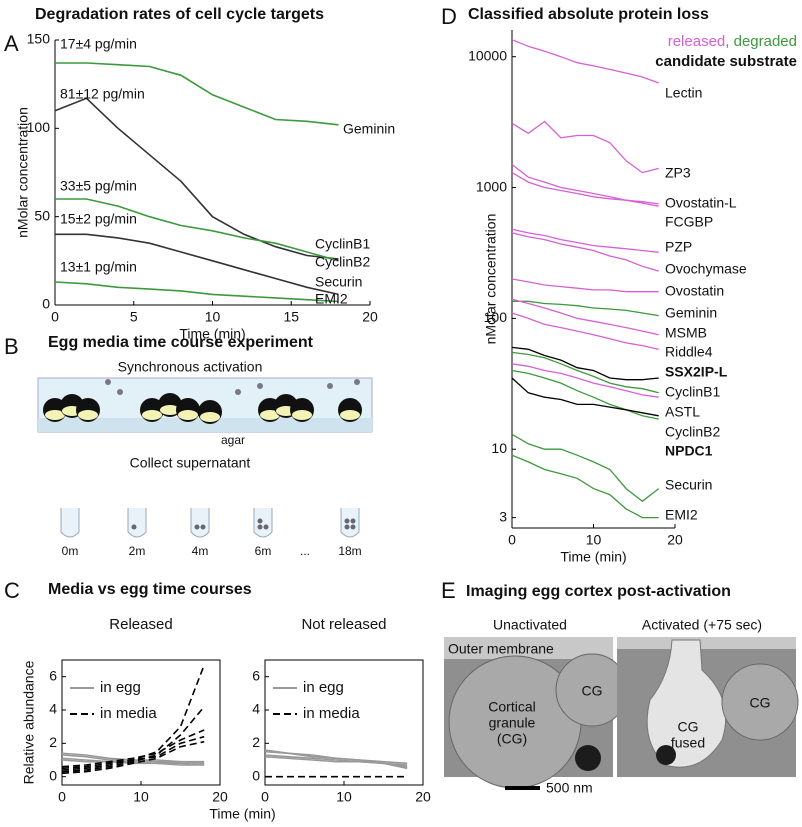 The image size is (802, 827). I want to click on step-label: Collect supernatant, so click(190, 463).